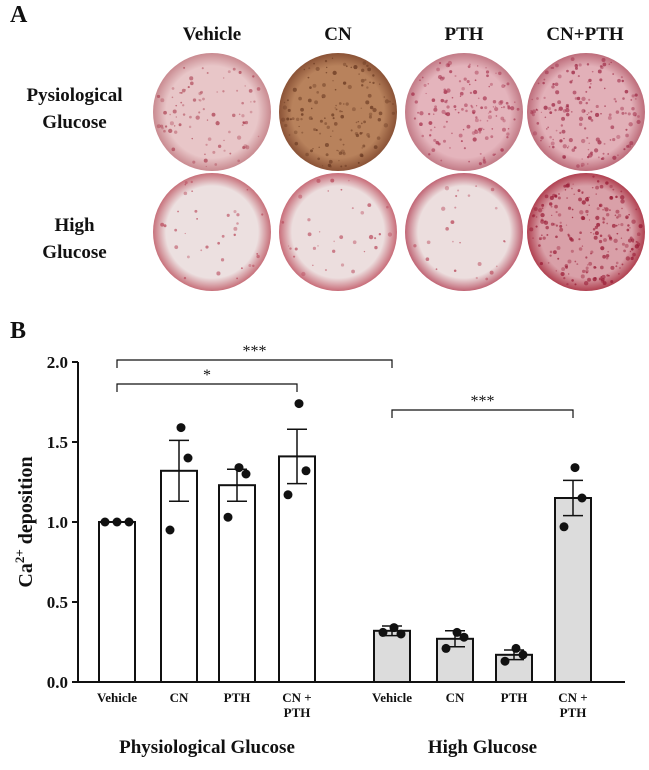 The image size is (649, 770). Describe the element at coordinates (338, 34) in the screenshot. I see `column-label-cn: CN` at that location.